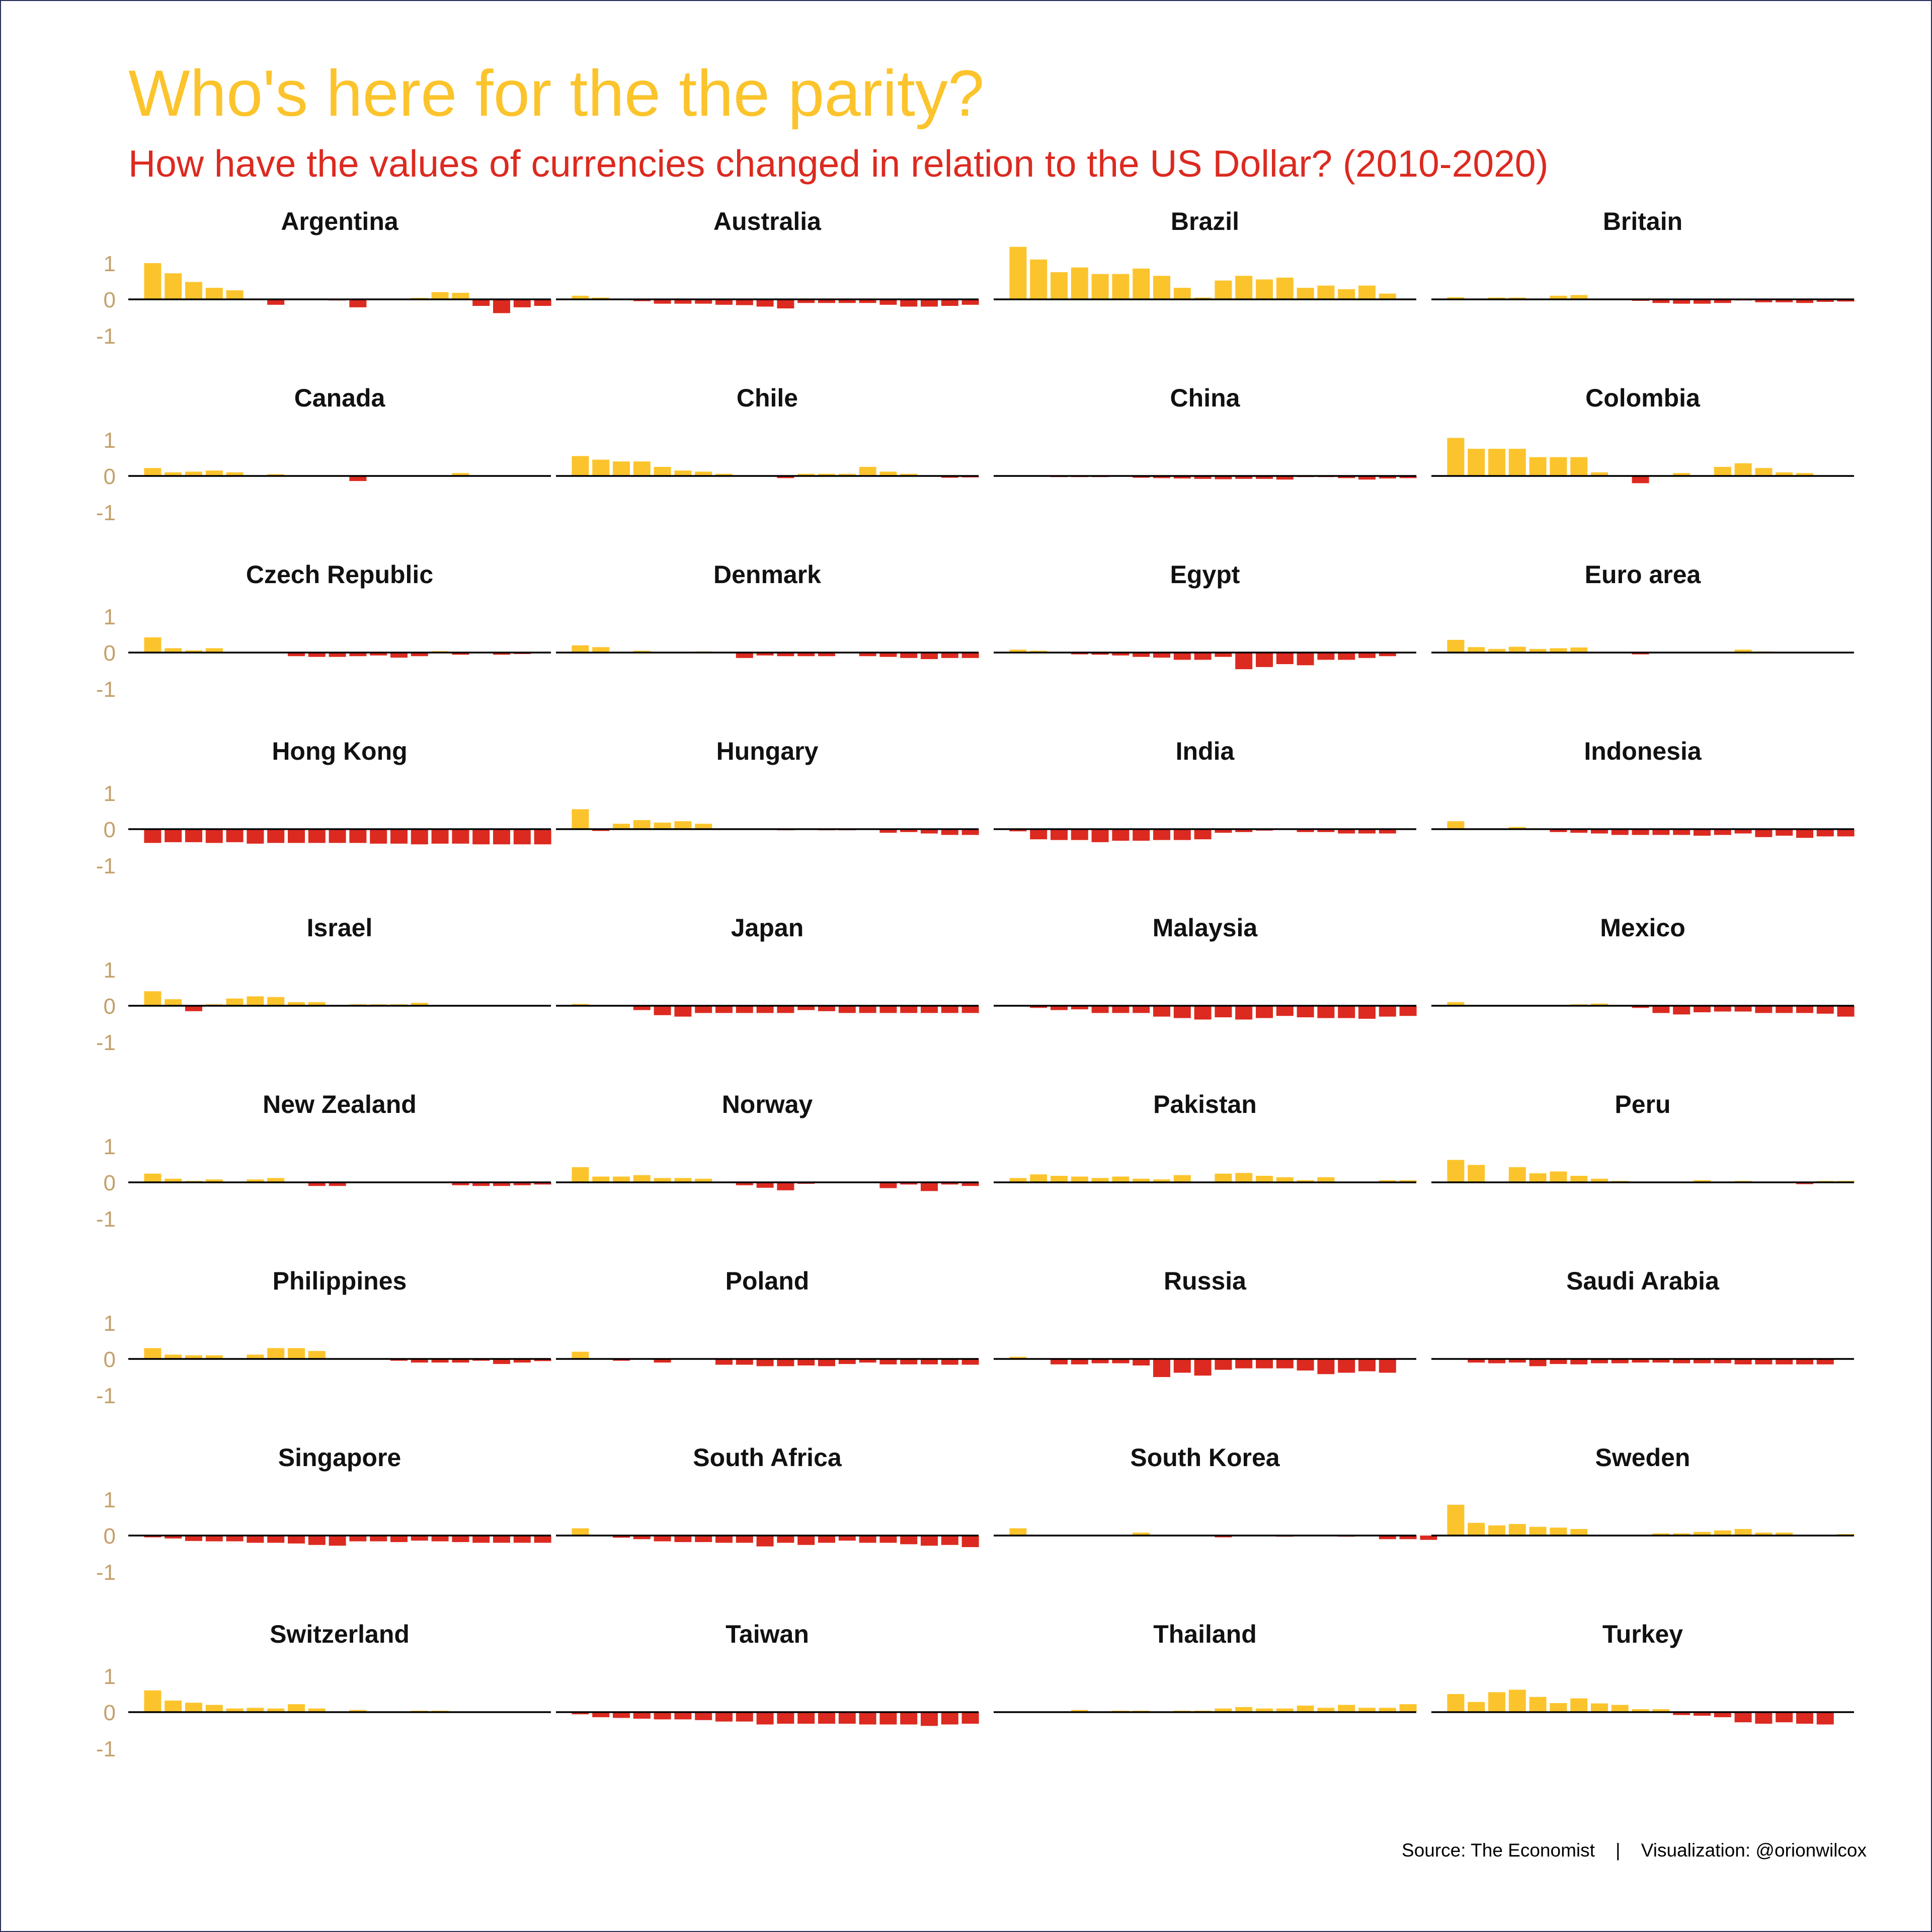  Describe the element at coordinates (1205, 967) in the screenshot. I see `panel-malaysia: Malaysia` at that location.